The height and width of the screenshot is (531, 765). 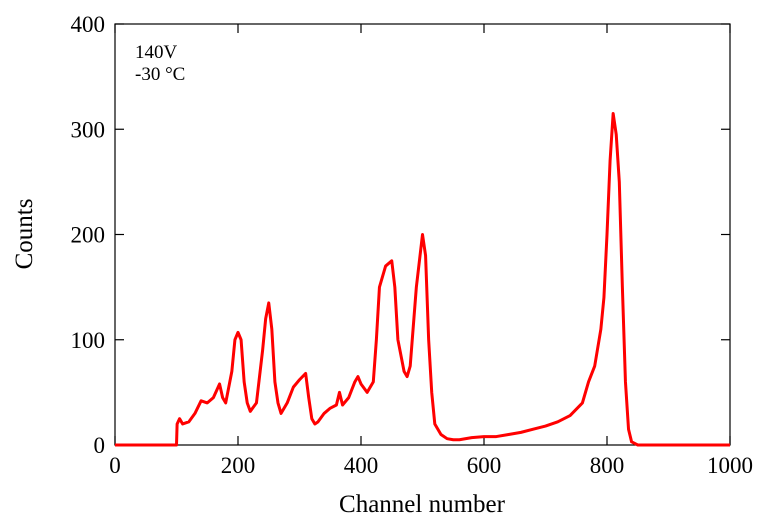 What do you see at coordinates (730, 465) in the screenshot?
I see `x-tick-label: 1000` at bounding box center [730, 465].